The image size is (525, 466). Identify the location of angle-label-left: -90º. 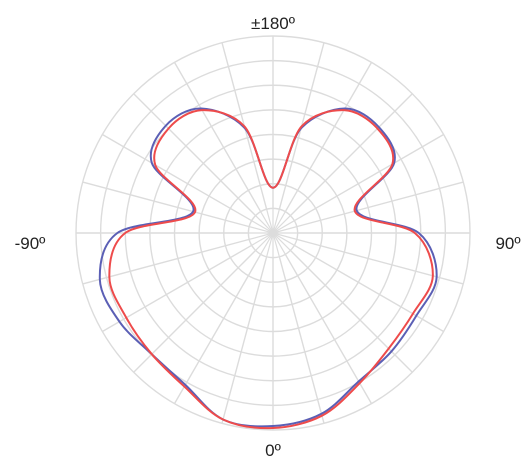
(30, 243).